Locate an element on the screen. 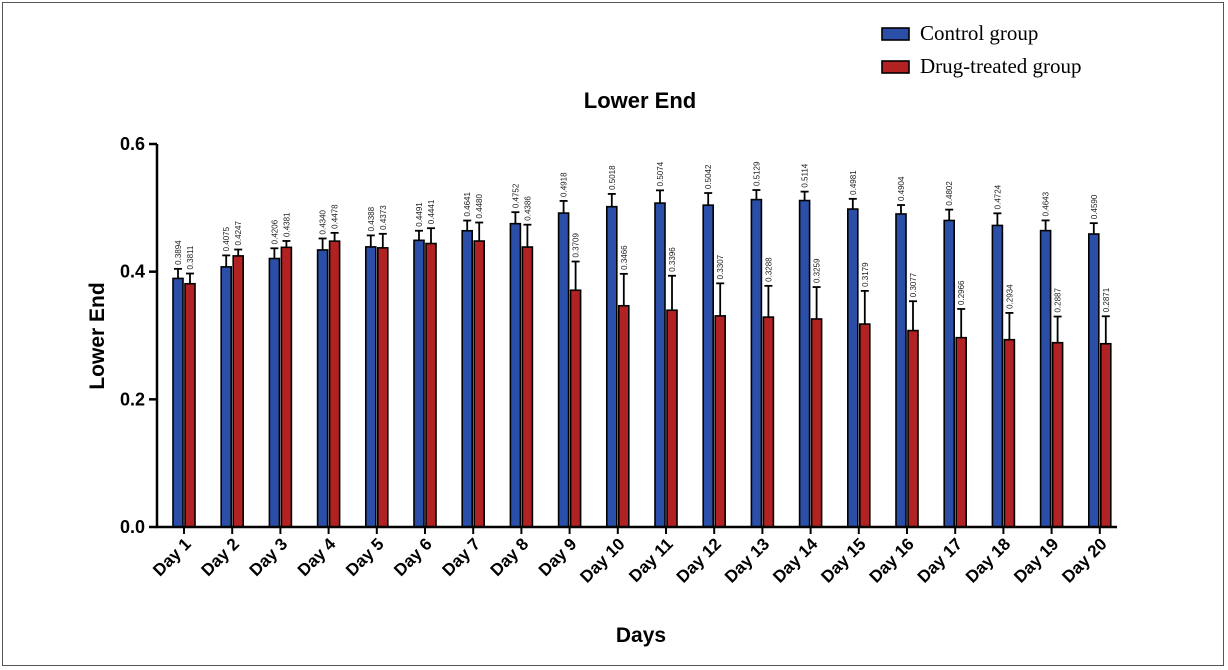 This screenshot has width=1228, height=670. y-tick-label: 0.2 is located at coordinates (132, 399).